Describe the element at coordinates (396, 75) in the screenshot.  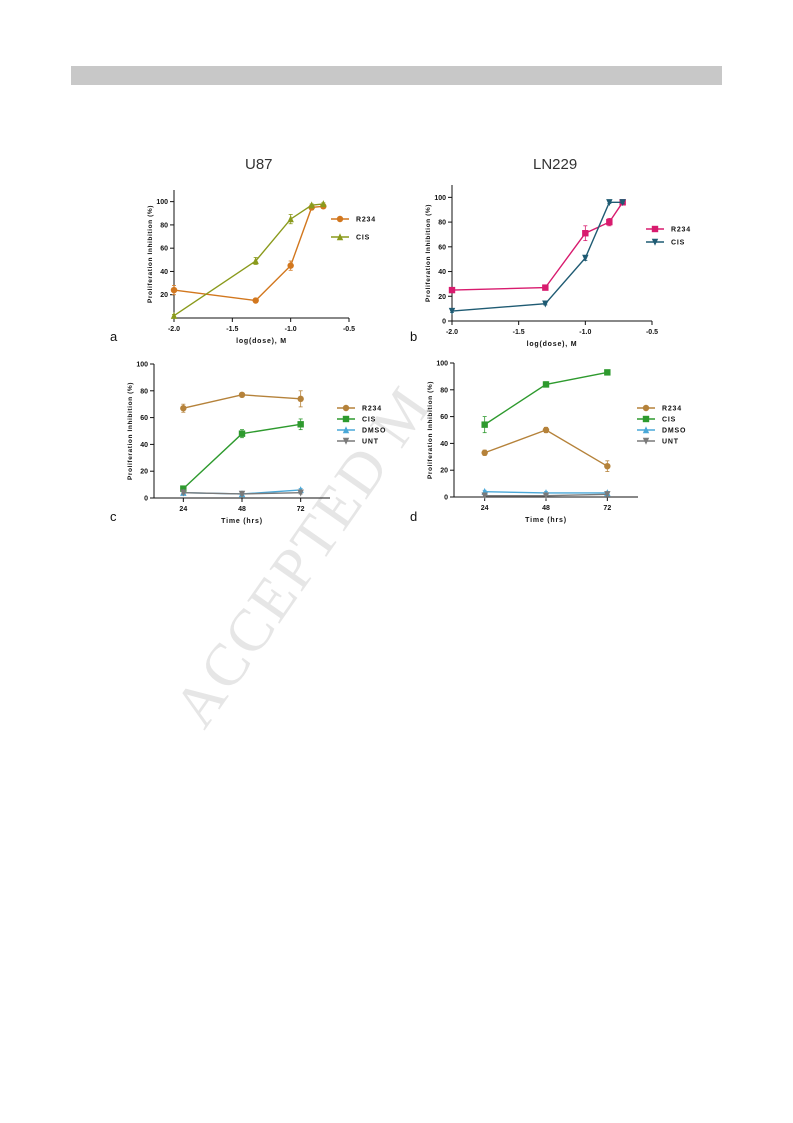
I see `header-bar` at that location.